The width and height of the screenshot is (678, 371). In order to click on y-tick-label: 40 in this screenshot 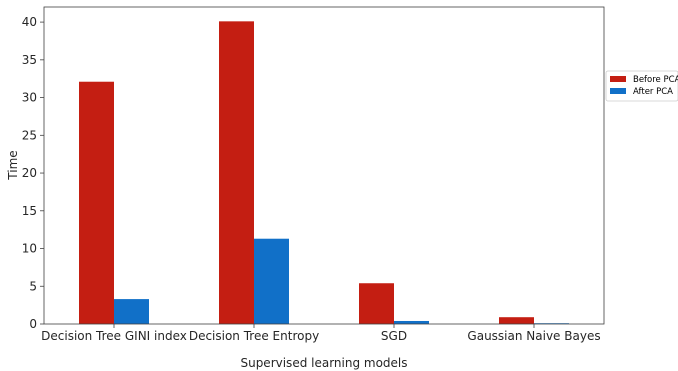, I will do `click(29, 22)`.